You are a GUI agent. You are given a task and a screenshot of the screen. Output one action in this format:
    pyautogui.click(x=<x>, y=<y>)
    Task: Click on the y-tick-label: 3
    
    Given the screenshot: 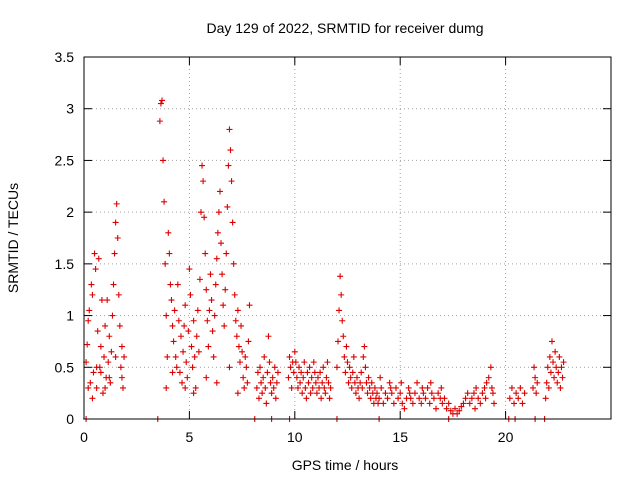 What is the action you would take?
    pyautogui.click(x=70, y=109)
    